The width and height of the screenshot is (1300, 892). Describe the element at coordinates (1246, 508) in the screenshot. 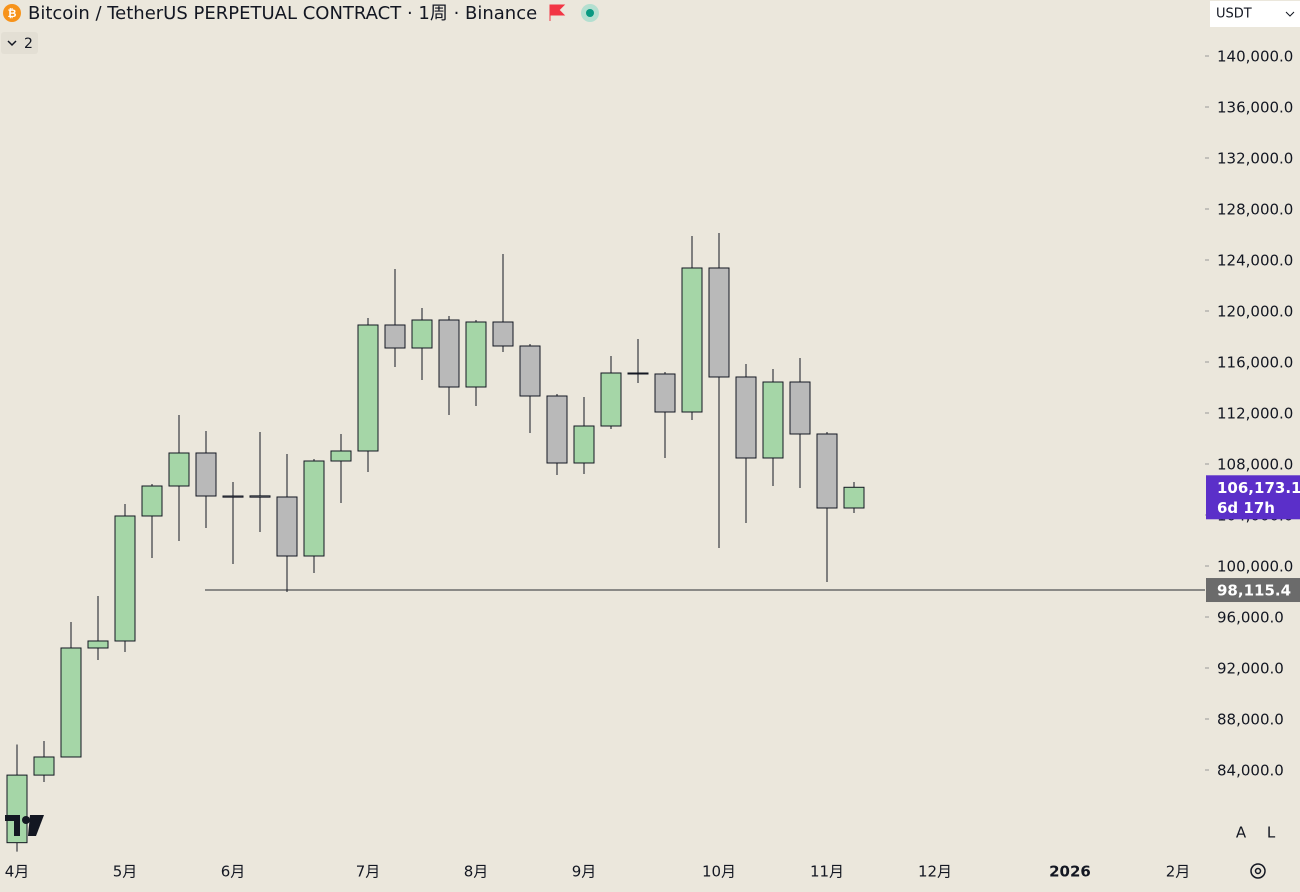

I see `countdown-label: 6d 17h` at that location.